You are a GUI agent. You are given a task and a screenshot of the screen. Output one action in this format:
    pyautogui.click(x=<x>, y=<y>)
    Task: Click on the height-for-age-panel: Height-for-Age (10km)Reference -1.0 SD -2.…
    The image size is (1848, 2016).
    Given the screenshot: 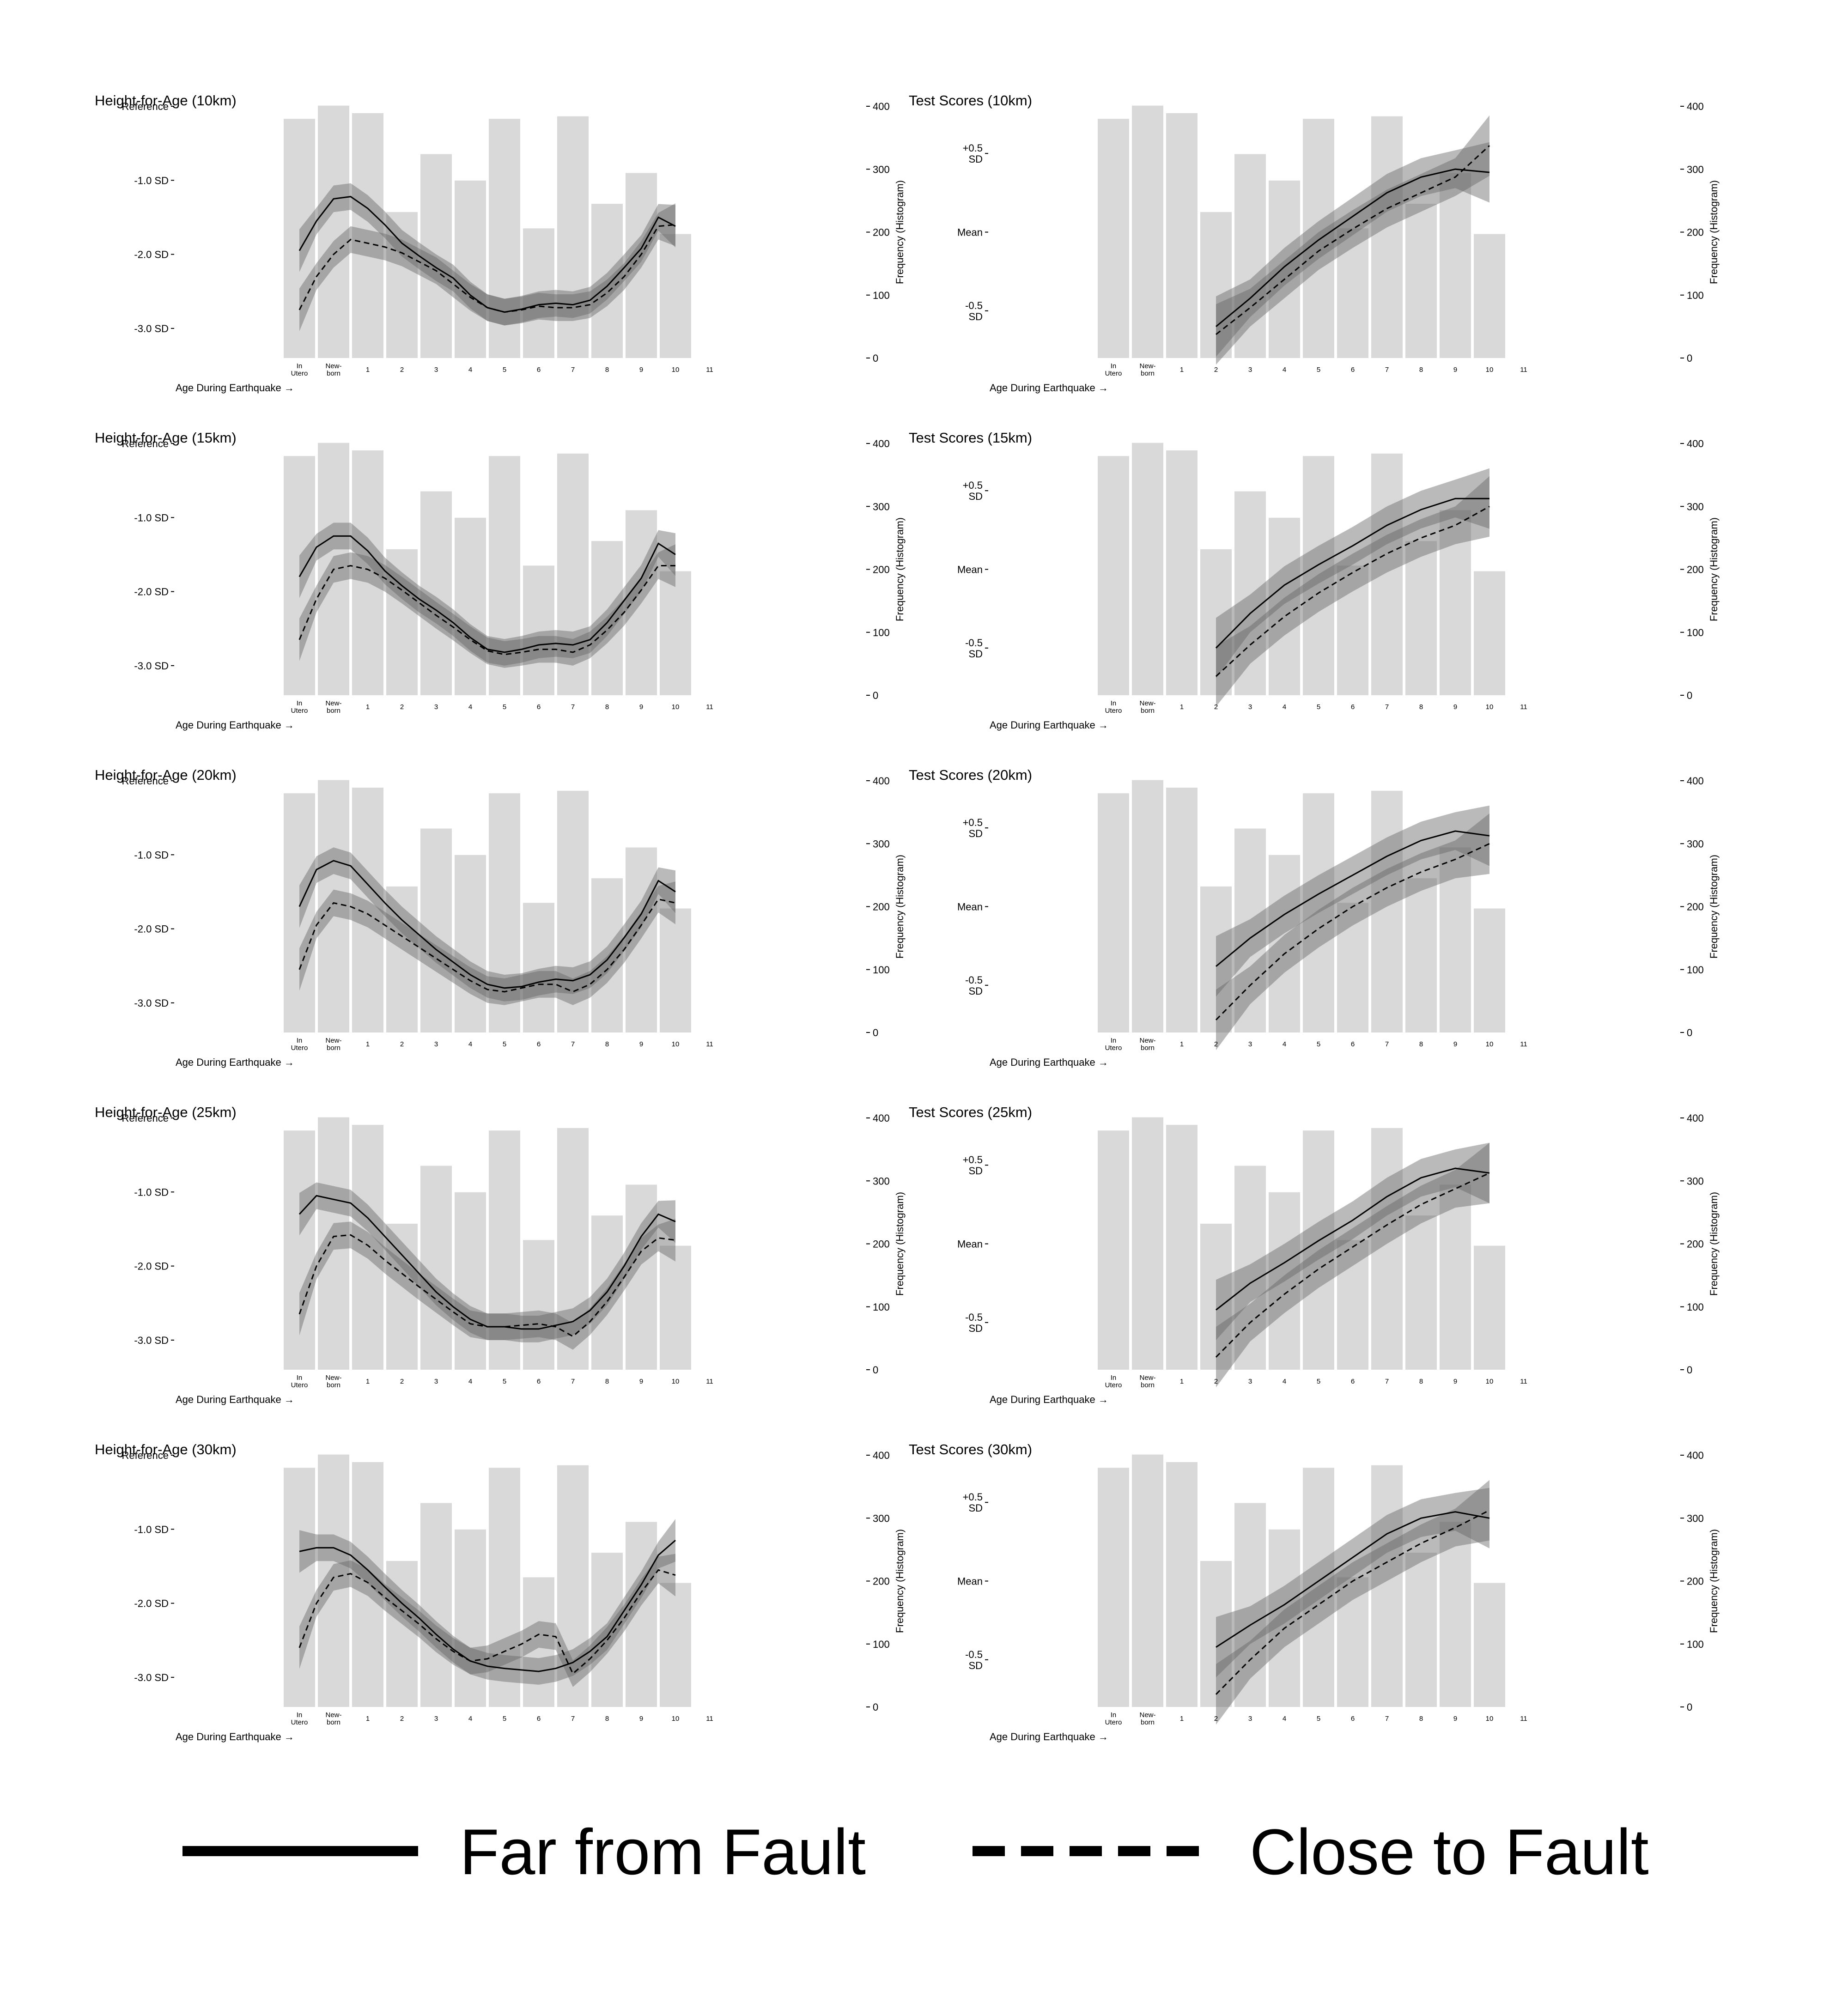 What is the action you would take?
    pyautogui.click(x=500, y=243)
    